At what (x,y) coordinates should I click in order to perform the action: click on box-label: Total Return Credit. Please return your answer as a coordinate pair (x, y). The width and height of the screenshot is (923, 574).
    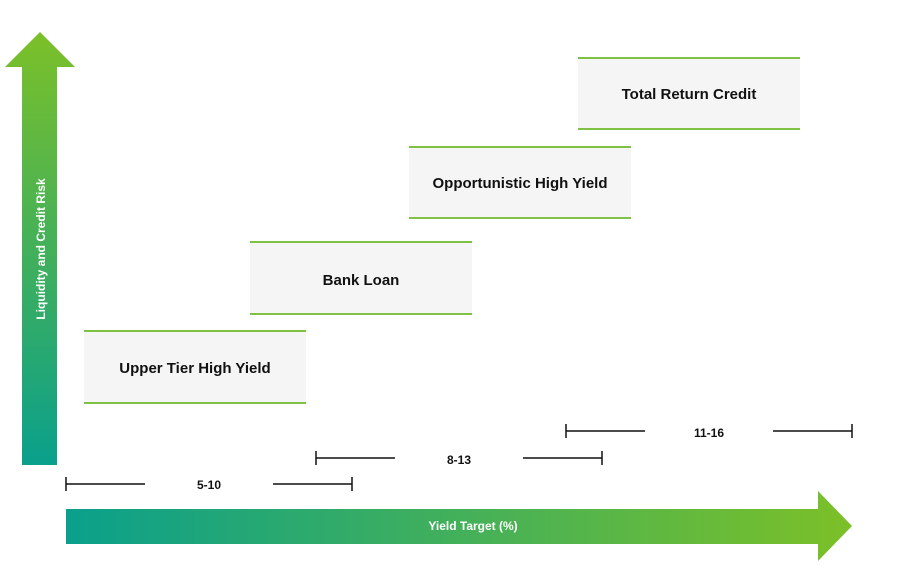
    Looking at the image, I should click on (689, 94).